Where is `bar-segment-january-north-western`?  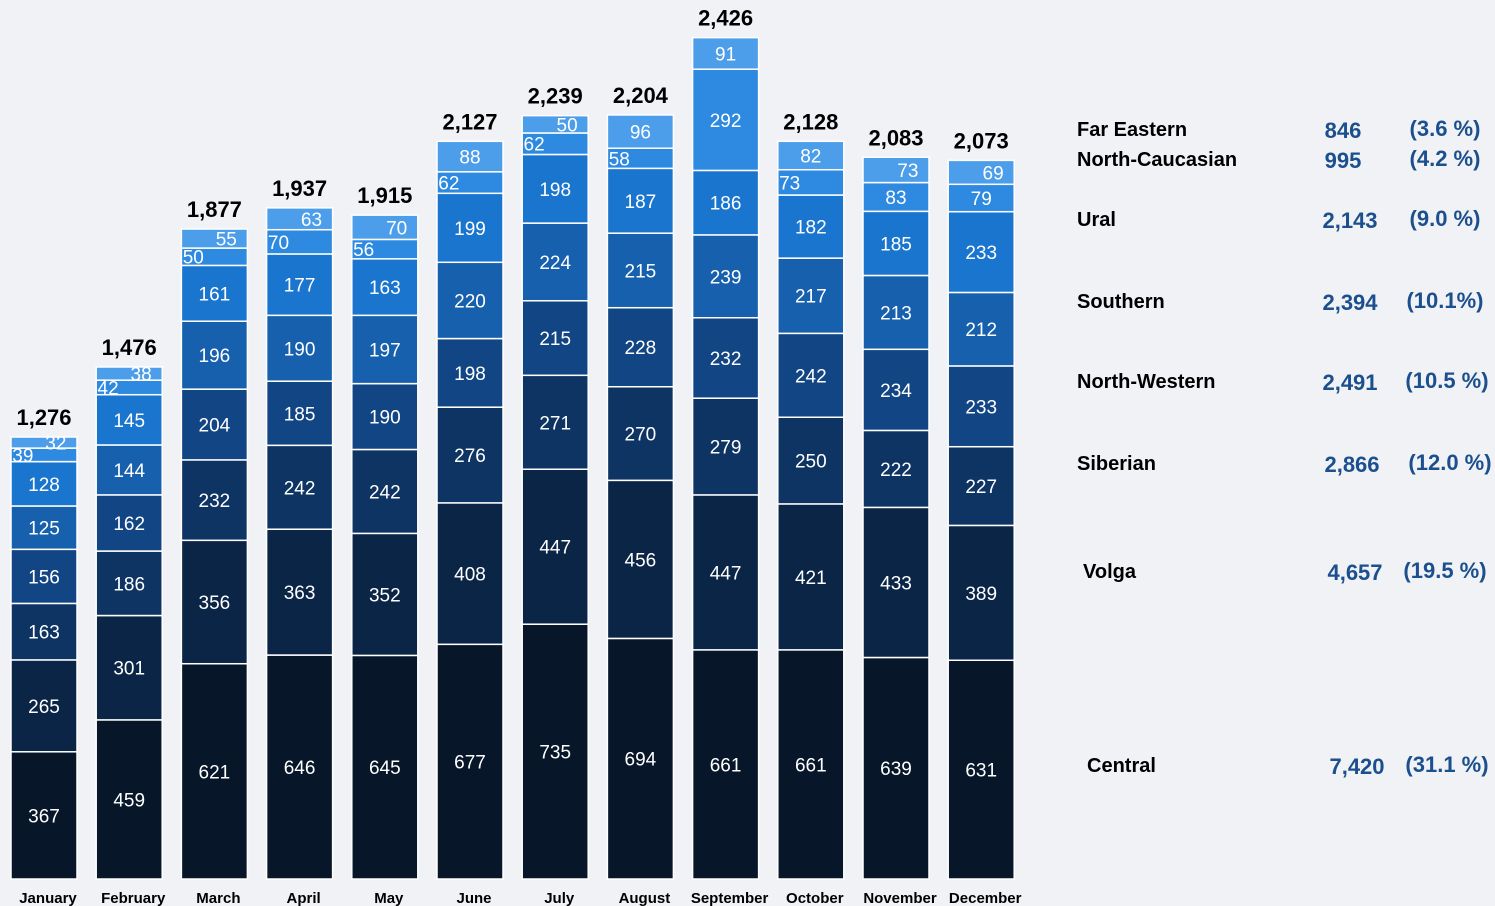 bar-segment-january-north-western is located at coordinates (44, 576).